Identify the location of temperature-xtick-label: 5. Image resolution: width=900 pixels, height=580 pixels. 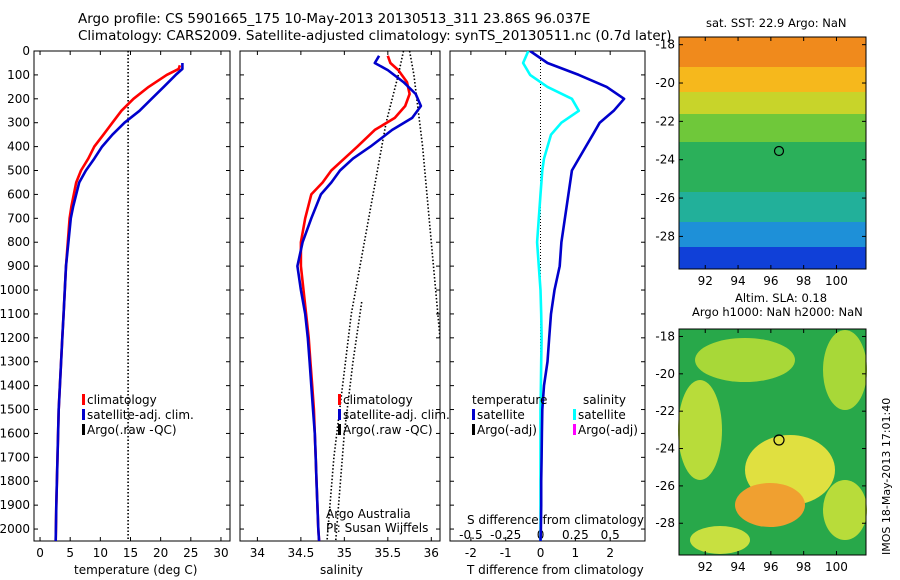
(70, 553).